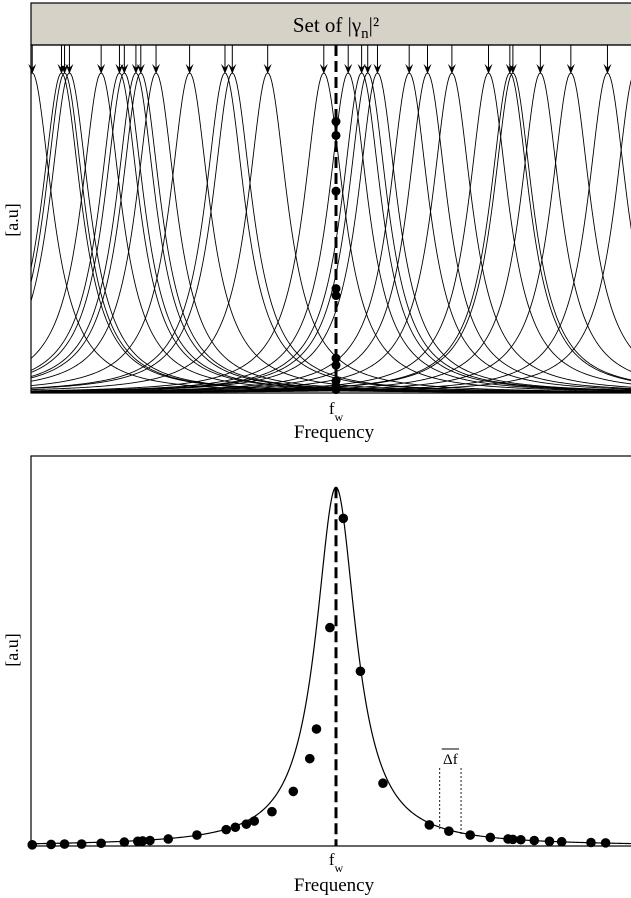 This screenshot has width=631, height=898. I want to click on top-title-before: Set of |γ, so click(327, 25).